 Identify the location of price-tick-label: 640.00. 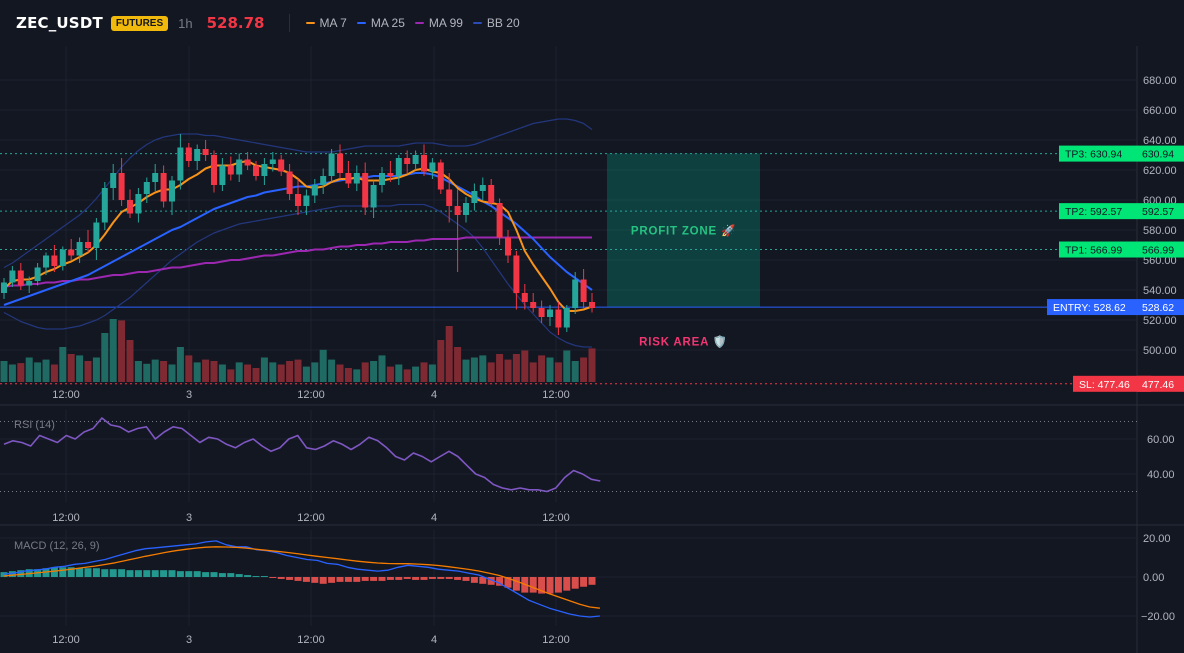
(1160, 141).